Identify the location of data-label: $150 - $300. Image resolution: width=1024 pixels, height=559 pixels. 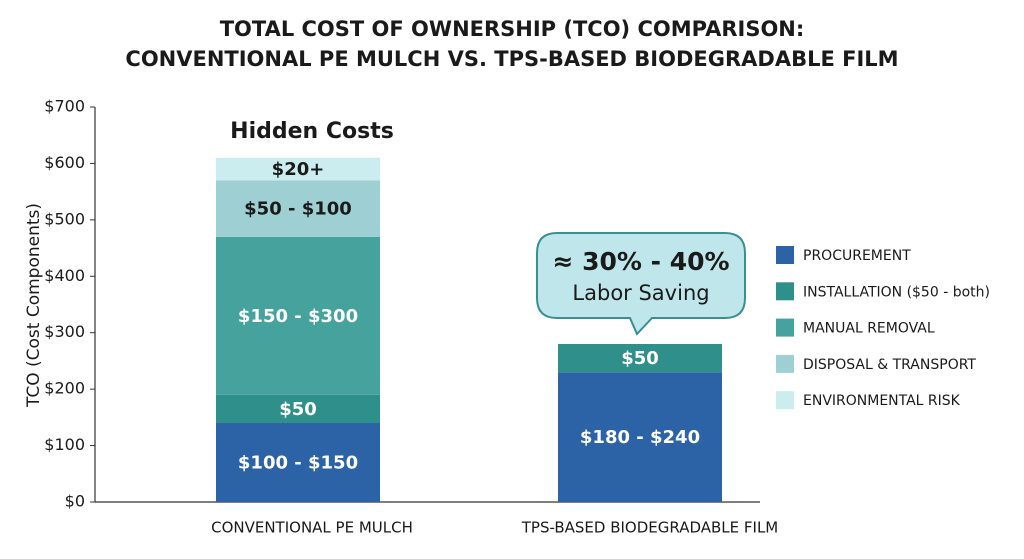
(298, 316).